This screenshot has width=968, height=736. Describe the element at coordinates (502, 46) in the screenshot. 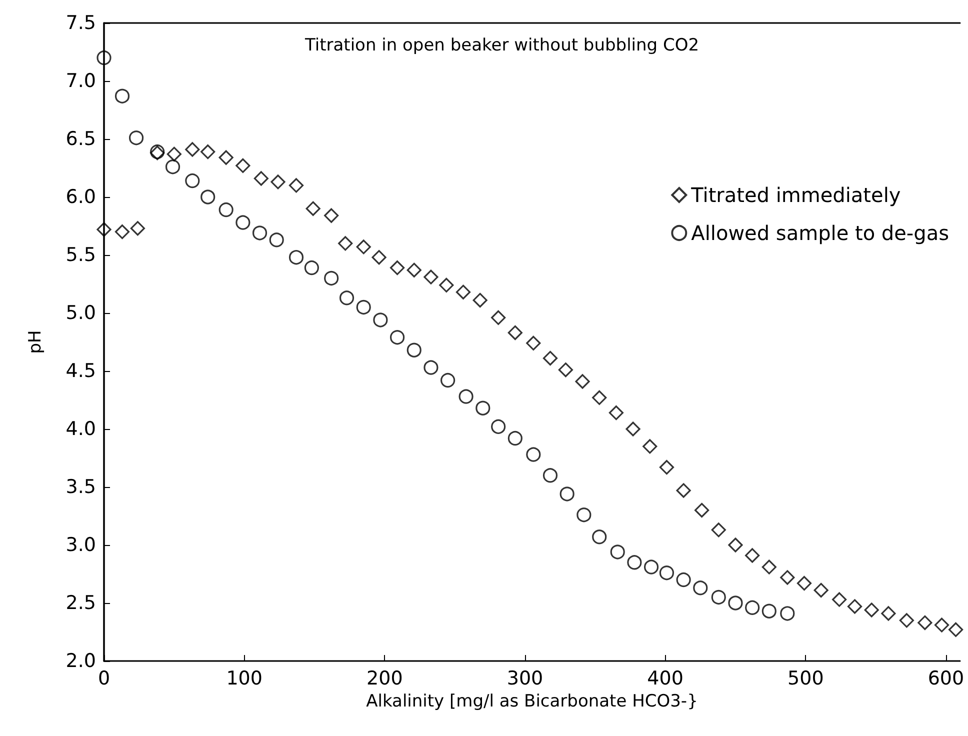

I see `text: Titration in open beaker without bubbling CO2` at that location.